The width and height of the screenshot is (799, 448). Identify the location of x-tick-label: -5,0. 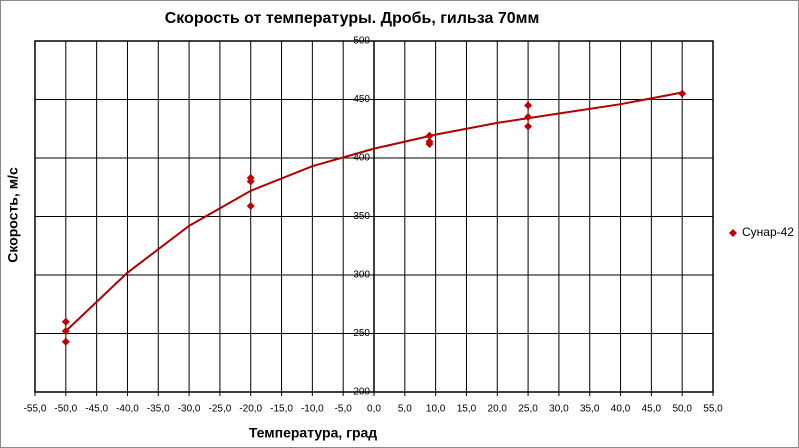
(344, 409).